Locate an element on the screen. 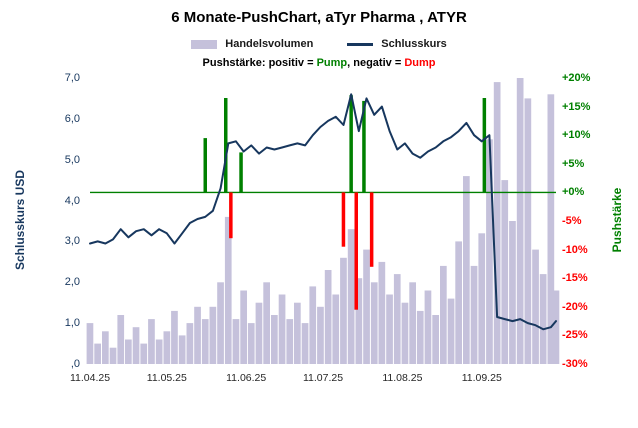  left-axis-tick-label: 7,0 is located at coordinates (72, 78).